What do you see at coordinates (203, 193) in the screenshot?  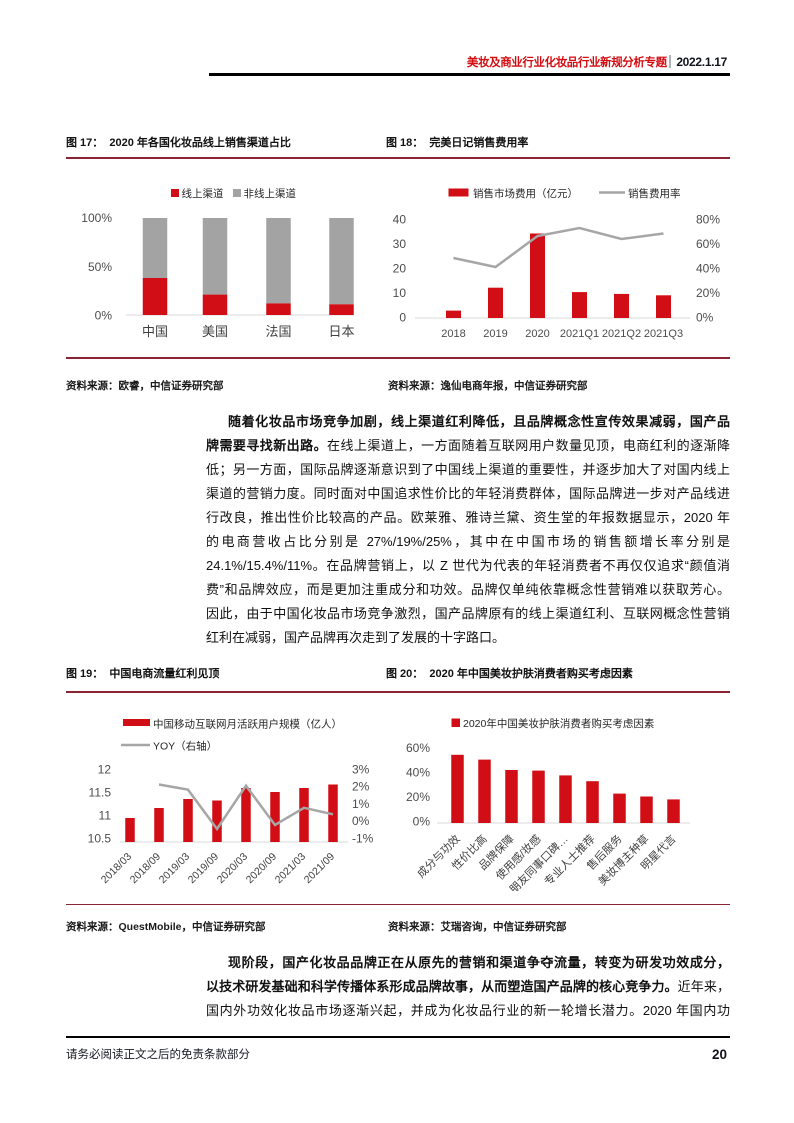 I see `svg-text: 线上渠道` at bounding box center [203, 193].